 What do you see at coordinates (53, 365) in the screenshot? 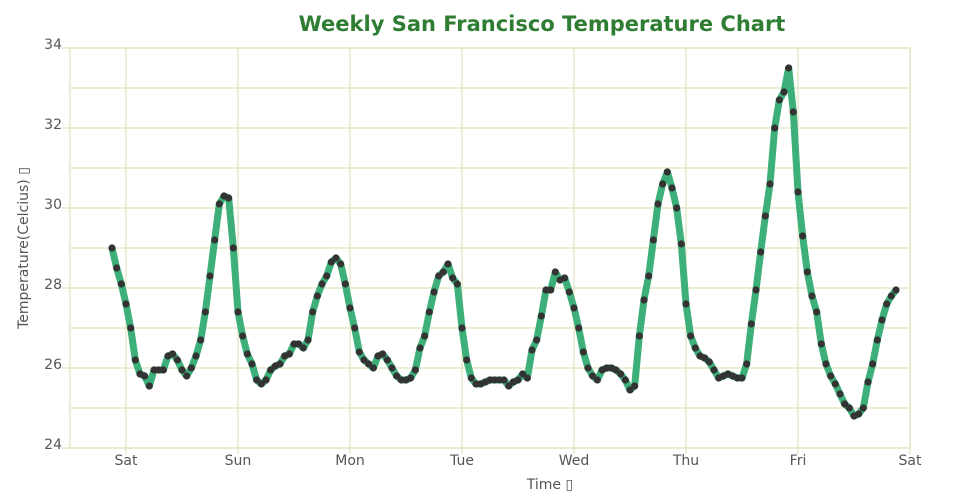
I see `y-tick-label: 26` at bounding box center [53, 365].